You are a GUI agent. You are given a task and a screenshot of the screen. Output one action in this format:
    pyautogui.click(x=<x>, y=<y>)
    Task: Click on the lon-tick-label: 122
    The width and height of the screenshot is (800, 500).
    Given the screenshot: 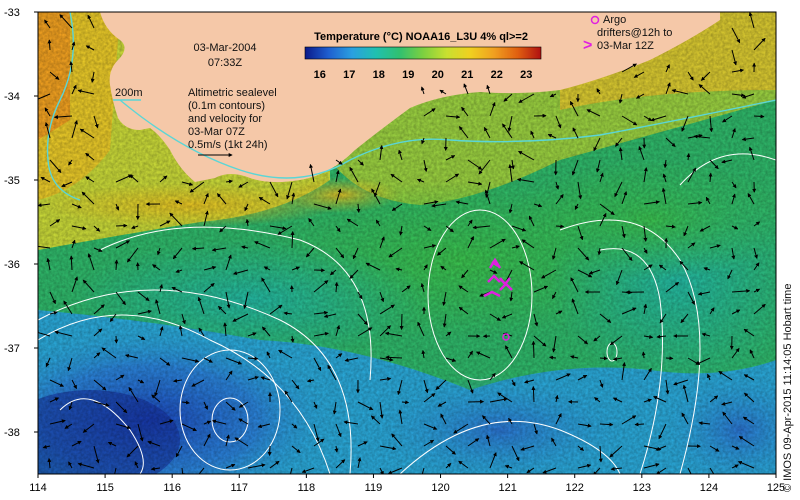 What is the action you would take?
    pyautogui.click(x=575, y=488)
    